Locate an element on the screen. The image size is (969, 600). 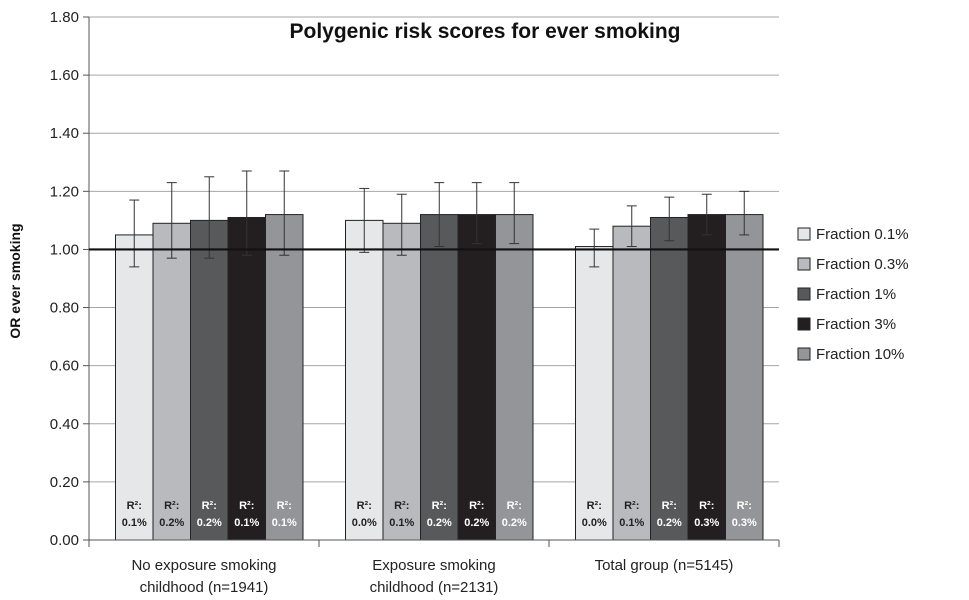
y-tick-label: 0.00 is located at coordinates (64, 540).